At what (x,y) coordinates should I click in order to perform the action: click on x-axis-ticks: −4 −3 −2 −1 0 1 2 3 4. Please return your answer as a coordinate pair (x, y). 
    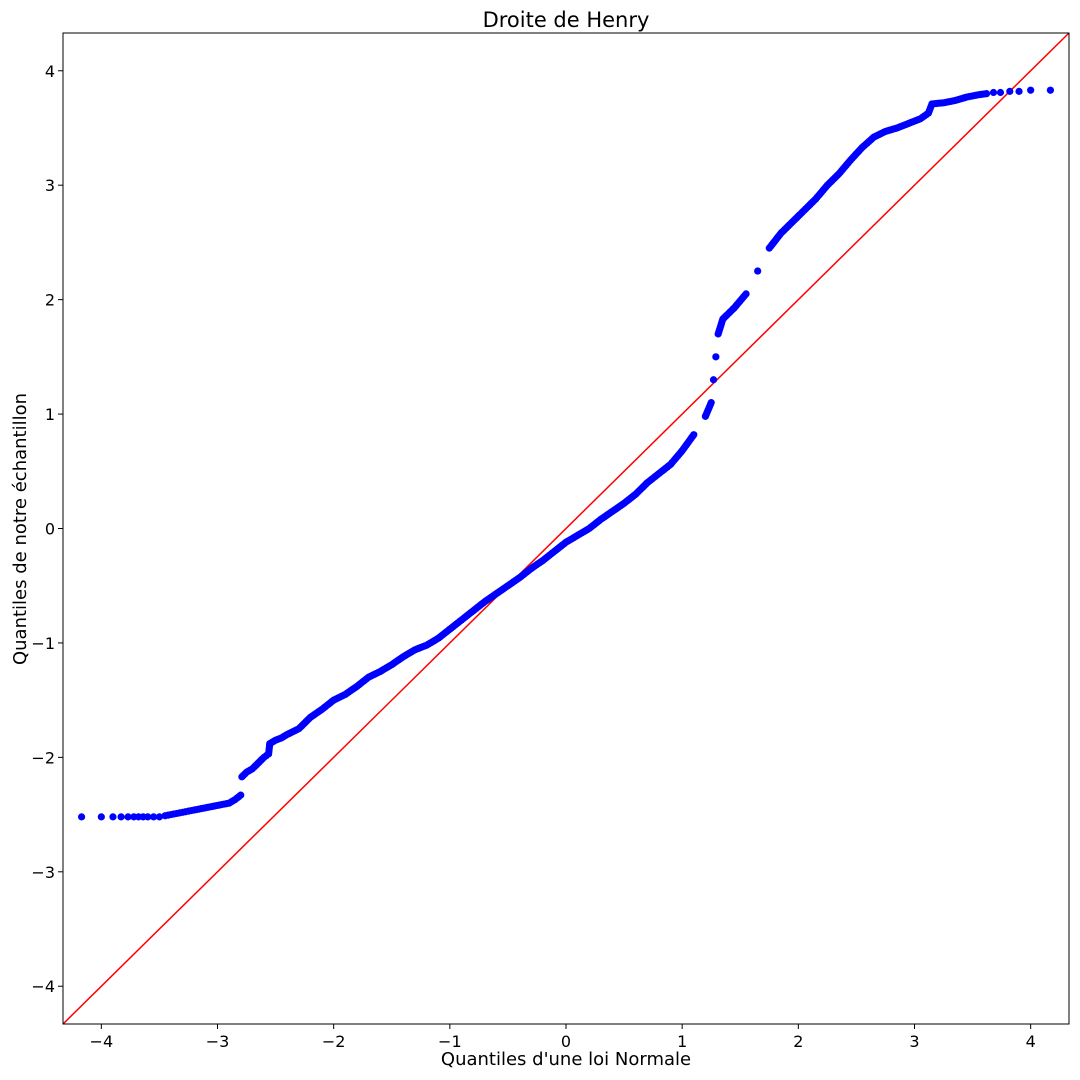
    Looking at the image, I should click on (563, 1037).